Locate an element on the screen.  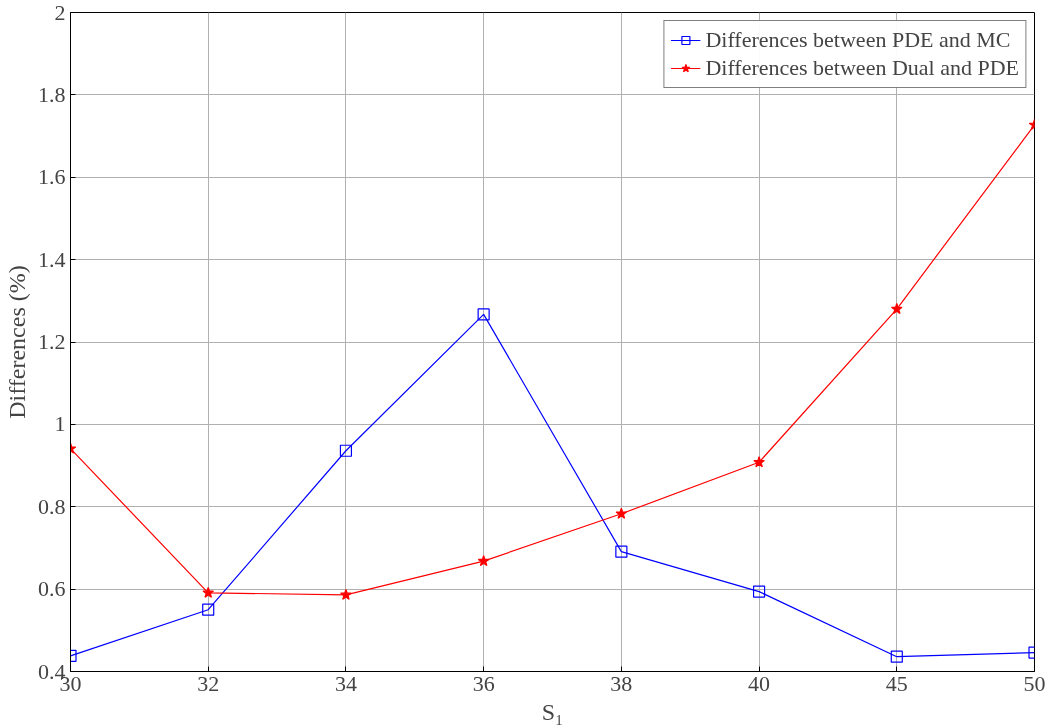
x-tick-label: 38 is located at coordinates (621, 683).